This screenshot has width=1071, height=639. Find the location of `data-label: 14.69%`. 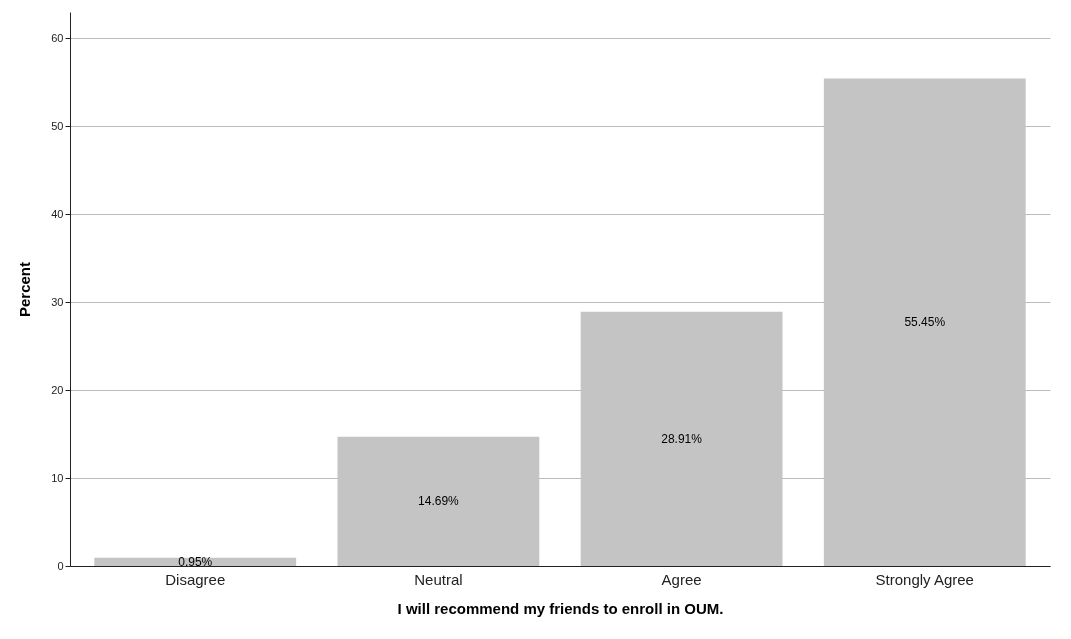

data-label: 14.69% is located at coordinates (439, 501).